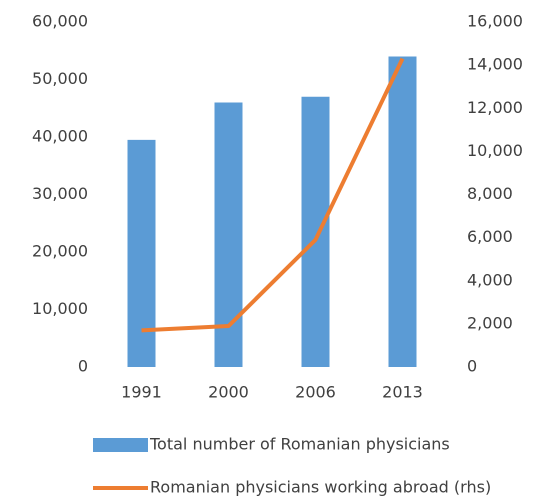  Describe the element at coordinates (315, 392) in the screenshot. I see `x-tick-label: 2006` at that location.